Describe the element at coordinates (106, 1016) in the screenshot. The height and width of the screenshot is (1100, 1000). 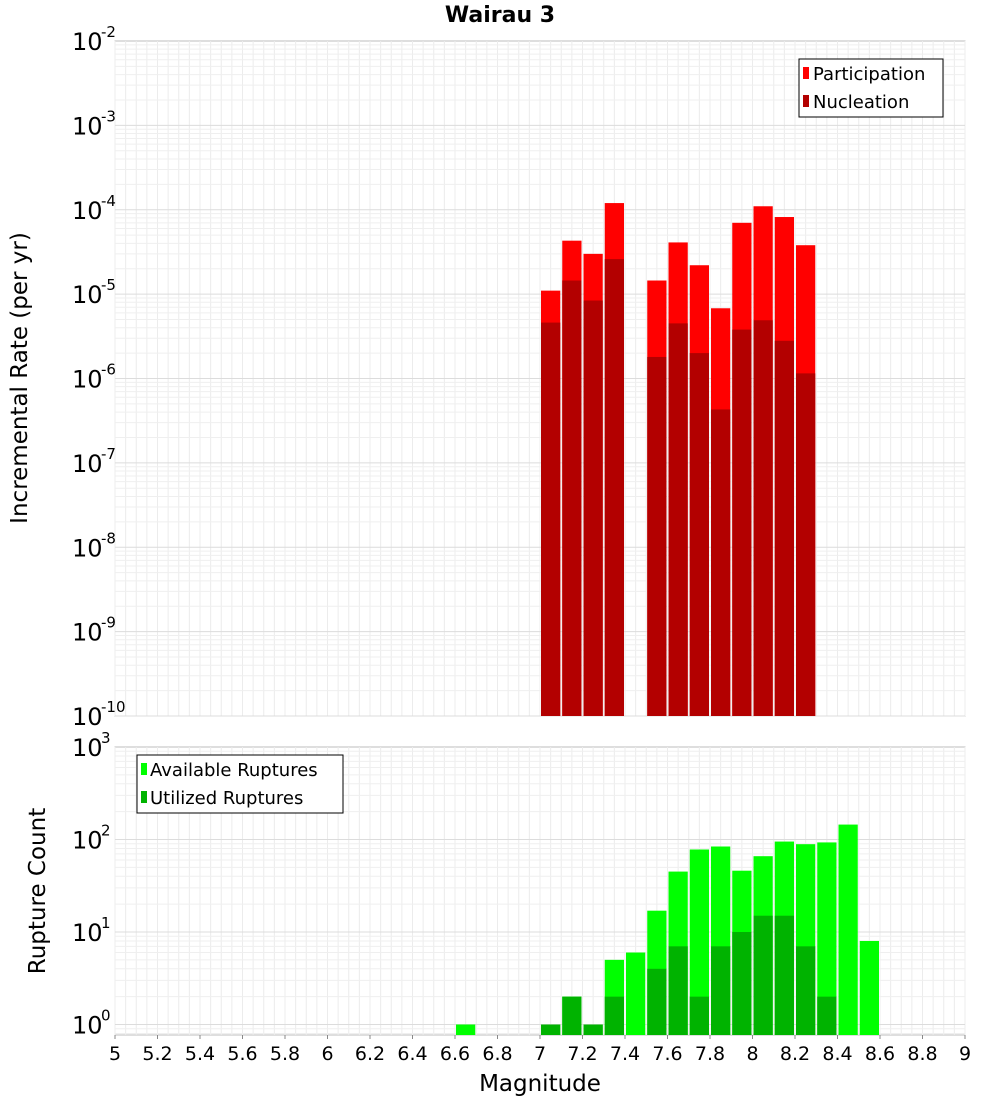
I see `count-y-tick-exponent: 0` at that location.